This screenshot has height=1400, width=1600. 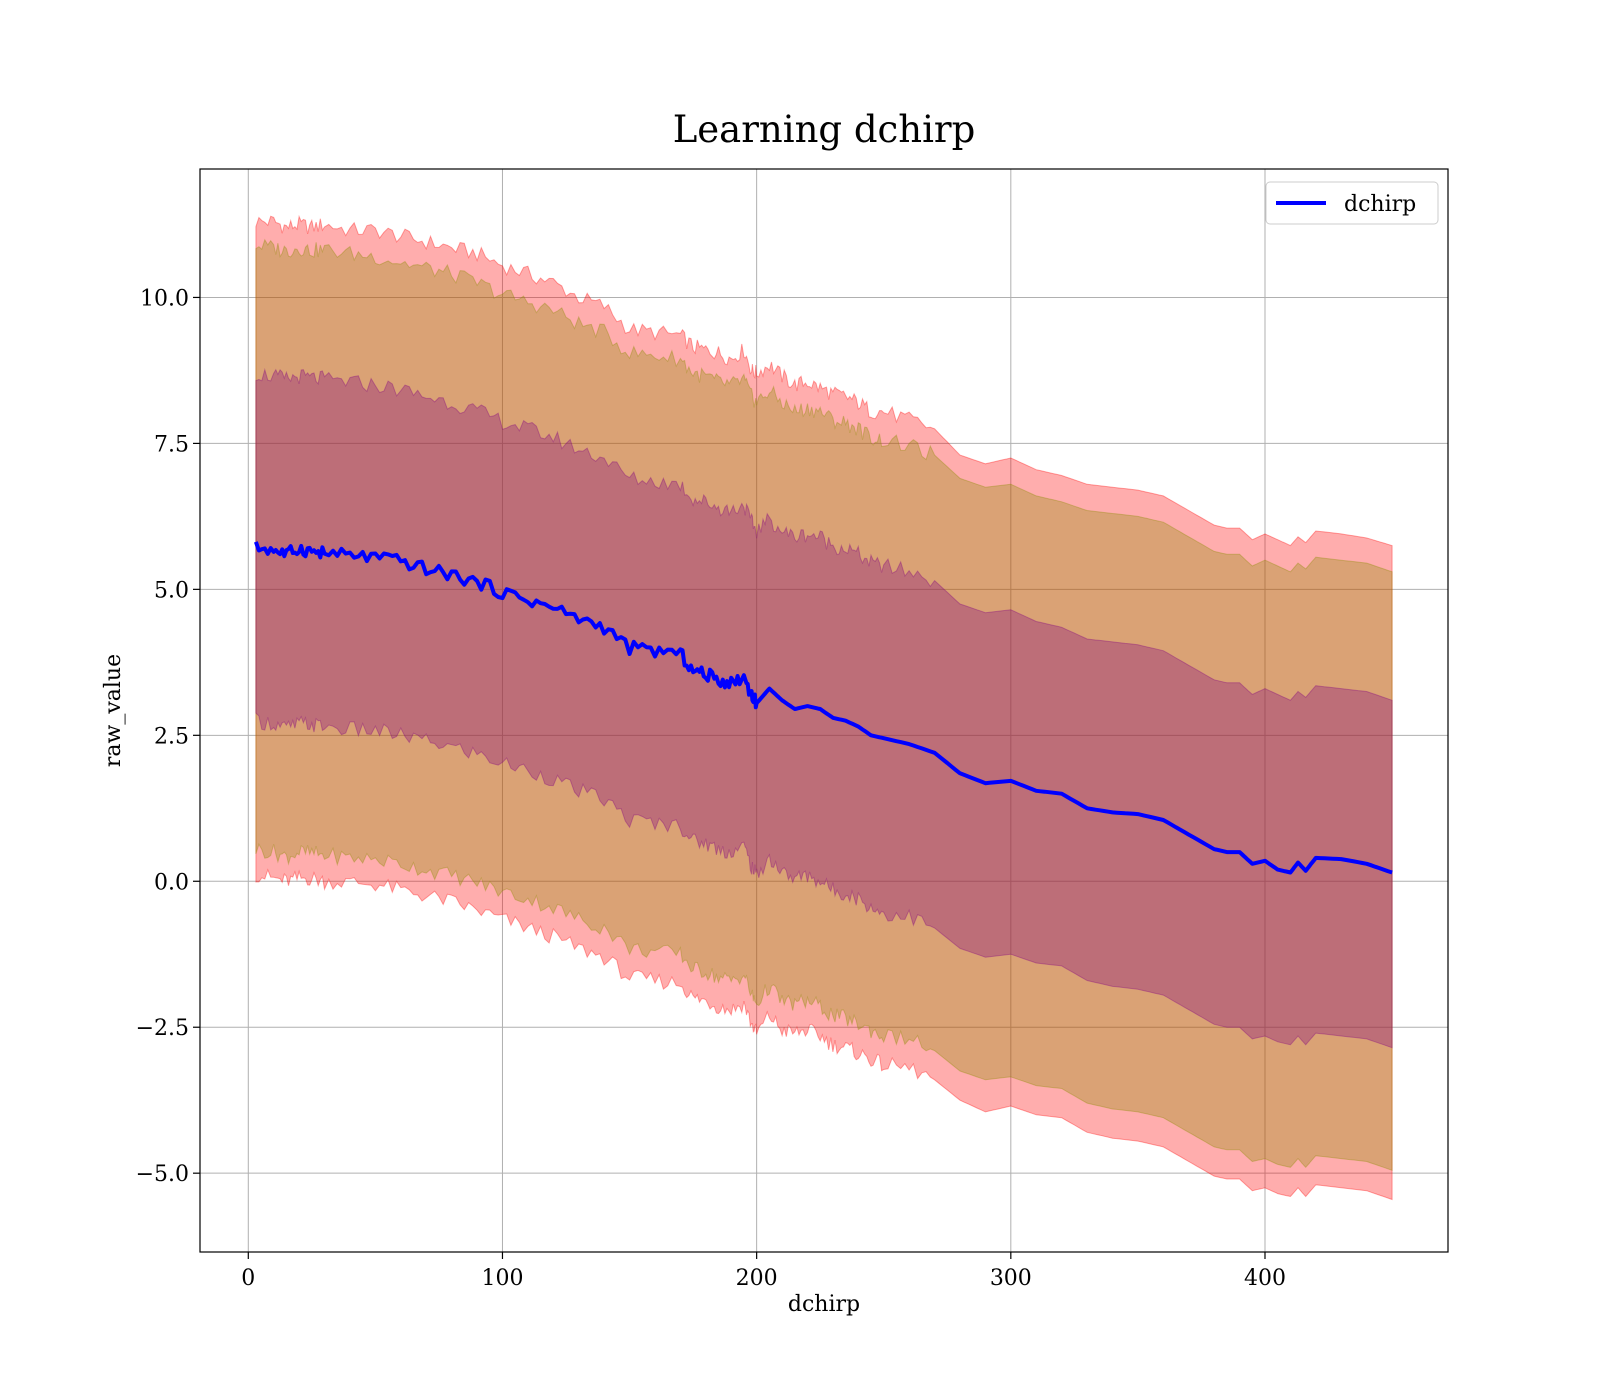 I want to click on y-ticks: −5.0 −2.5 0.0 2.5 5.0 7.5 10.0, so click(x=168, y=736).